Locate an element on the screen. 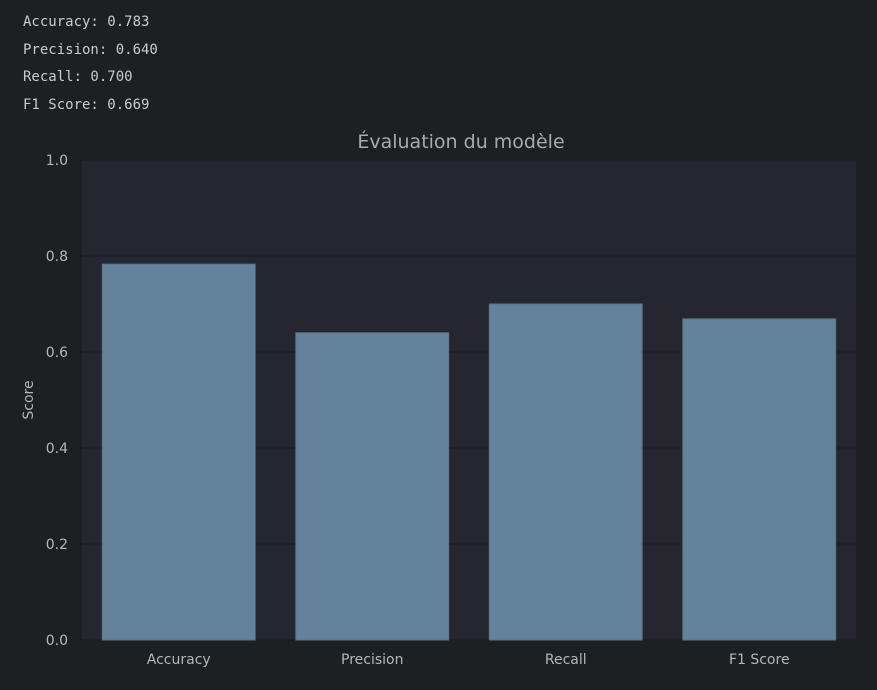 The width and height of the screenshot is (877, 690). y-tick-label: 0.0 is located at coordinates (57, 641).